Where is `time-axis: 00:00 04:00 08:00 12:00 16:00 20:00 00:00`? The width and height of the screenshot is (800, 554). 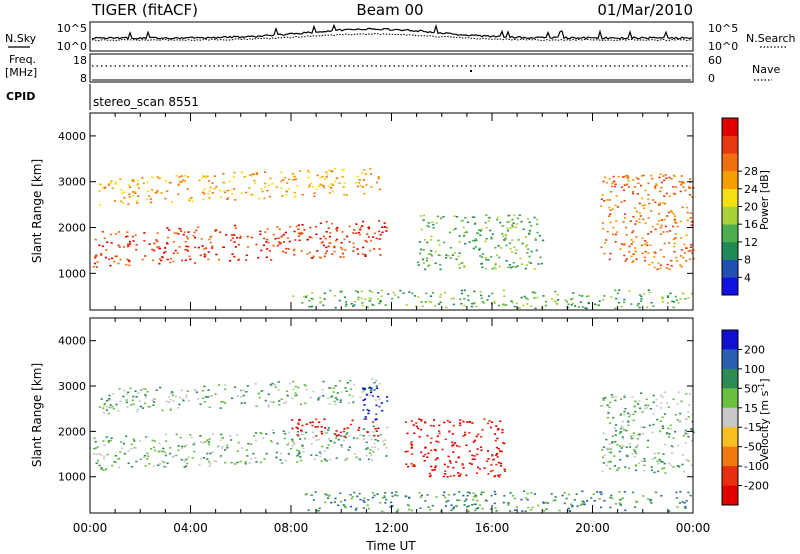
time-axis: 00:00 04:00 08:00 12:00 16:00 20:00 00:00 is located at coordinates (392, 528).